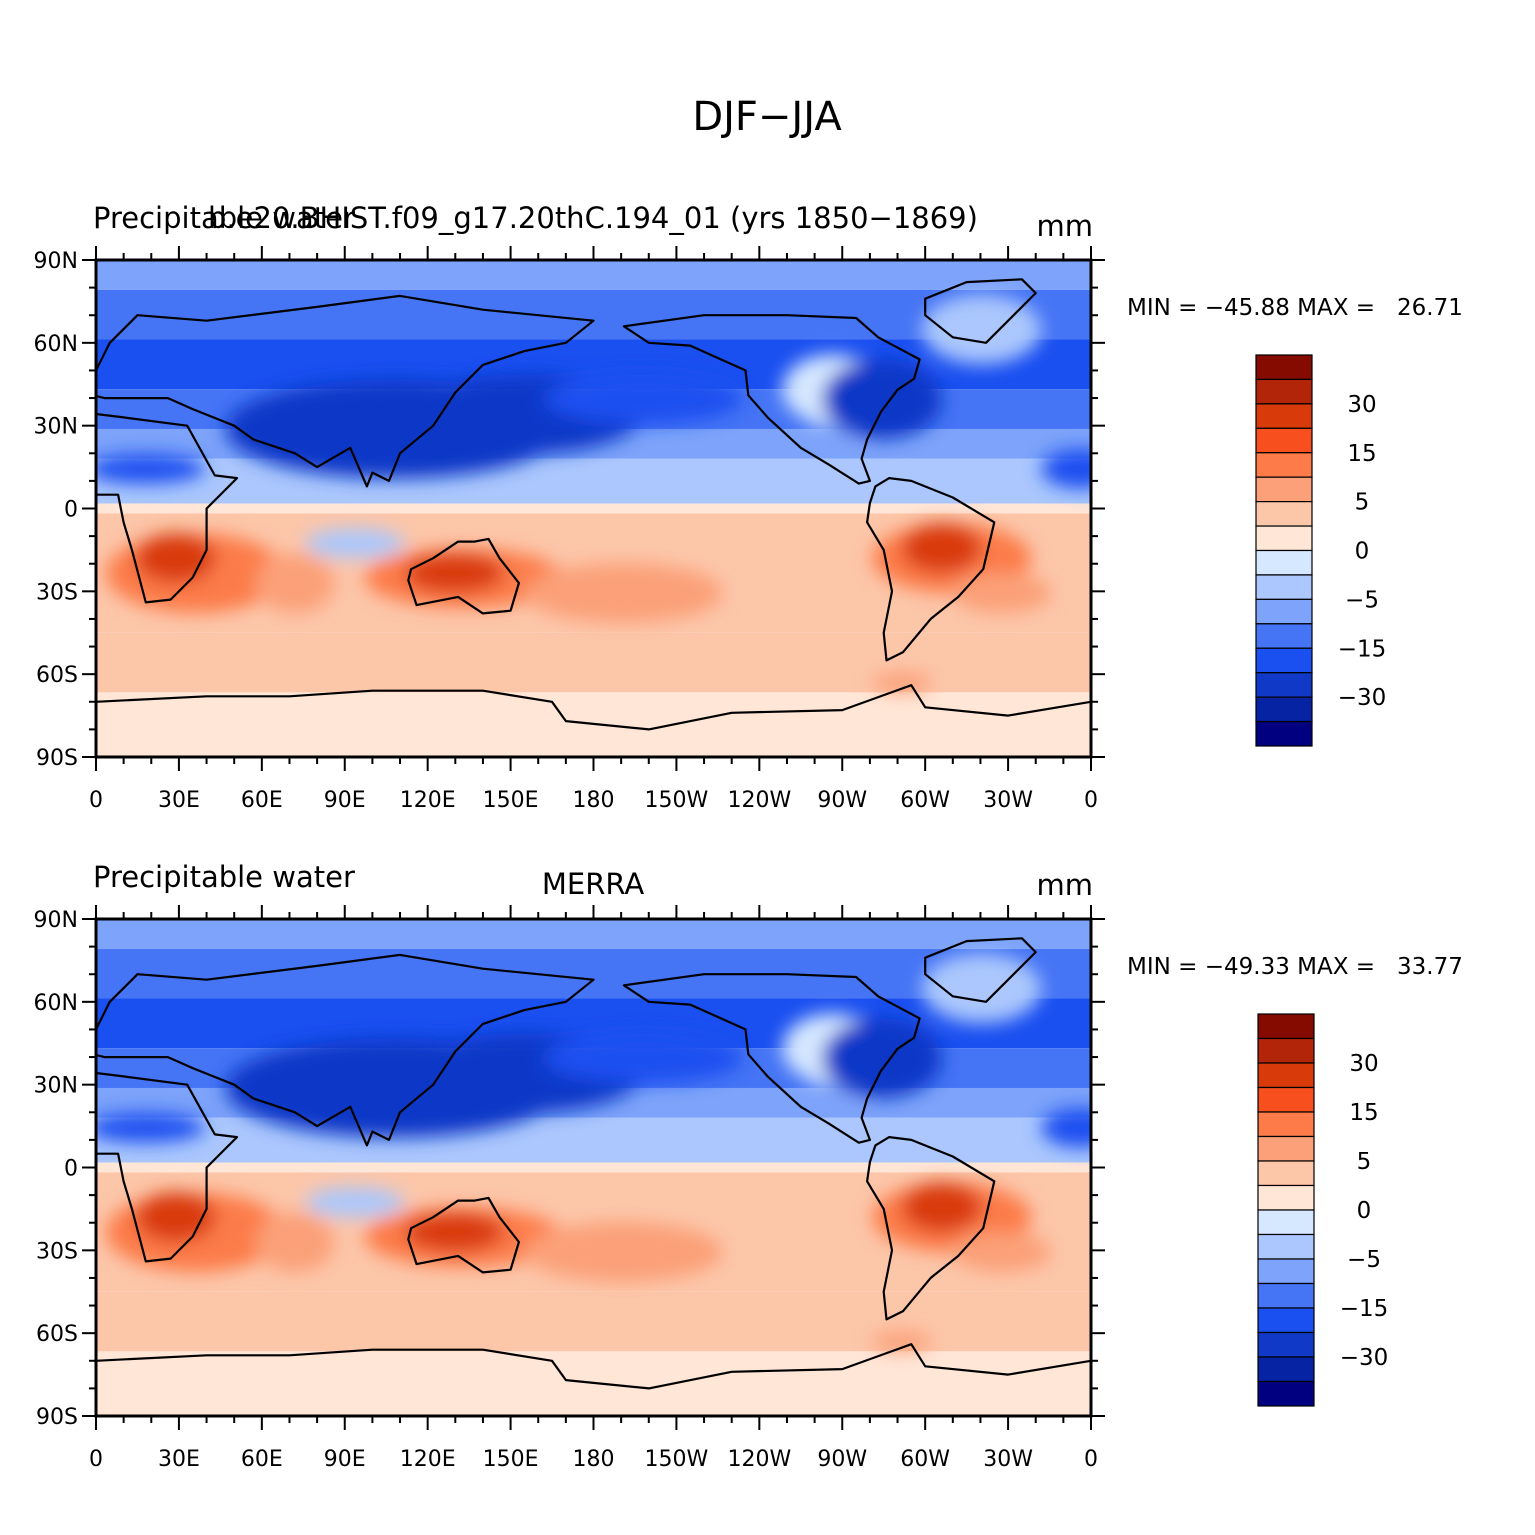  I want to click on africa-coast, so click(167, 508).